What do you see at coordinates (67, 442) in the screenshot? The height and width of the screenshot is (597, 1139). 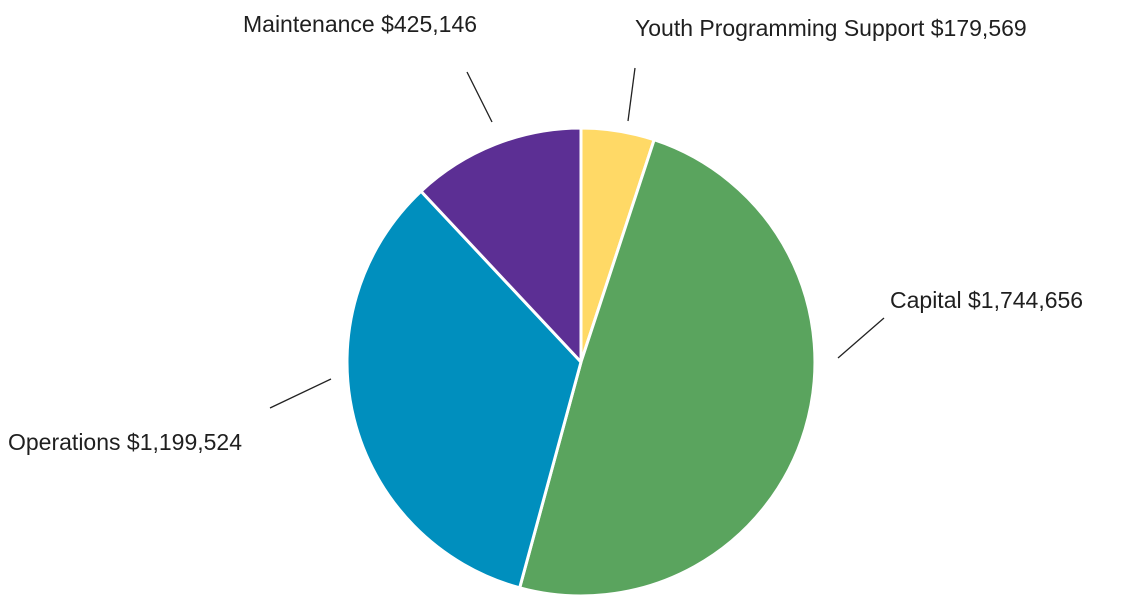 I see `slice-label-name: Operations` at bounding box center [67, 442].